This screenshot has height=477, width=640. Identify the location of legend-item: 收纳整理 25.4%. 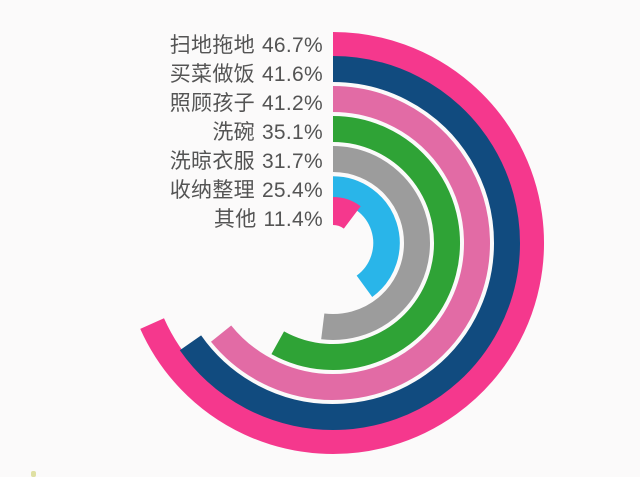
(161, 190).